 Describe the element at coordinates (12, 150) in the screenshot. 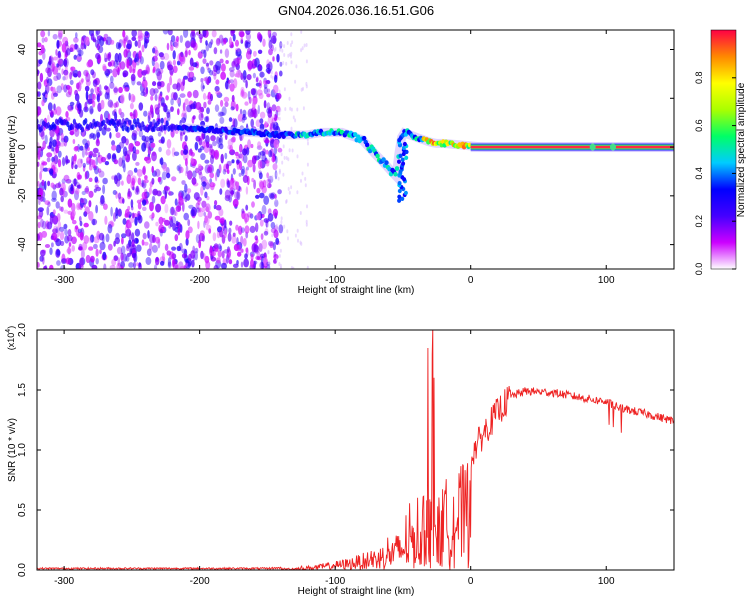

I see `spectrogram-y-axis-label: Frequency (Hz)` at that location.